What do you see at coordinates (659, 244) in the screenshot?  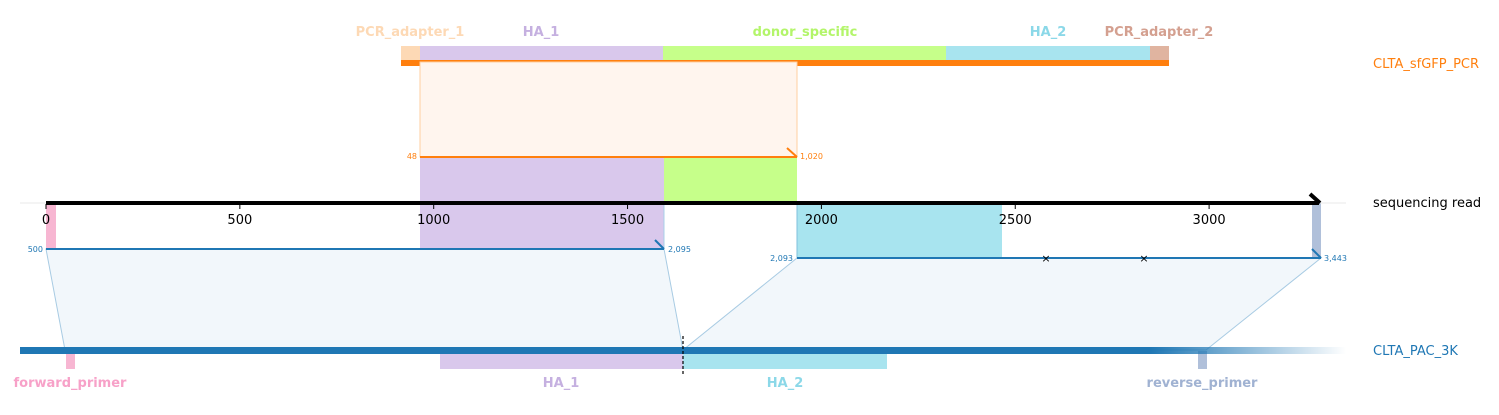 I see `ref-alignment-1-arrow` at bounding box center [659, 244].